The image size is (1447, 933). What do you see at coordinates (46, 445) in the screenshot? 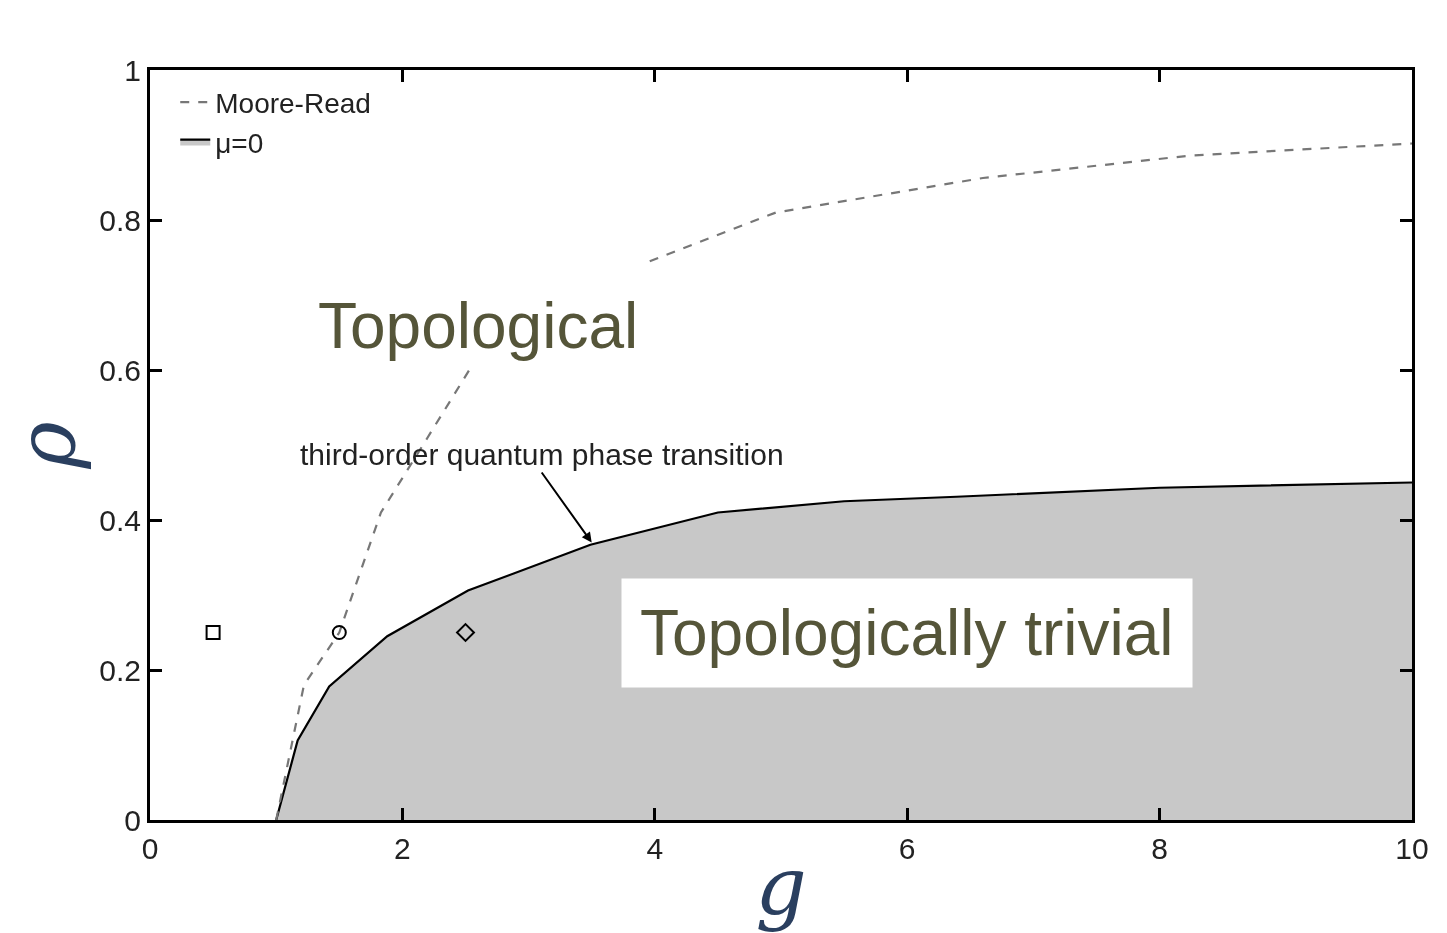
I see `y-axis-title: ρ` at bounding box center [46, 445].